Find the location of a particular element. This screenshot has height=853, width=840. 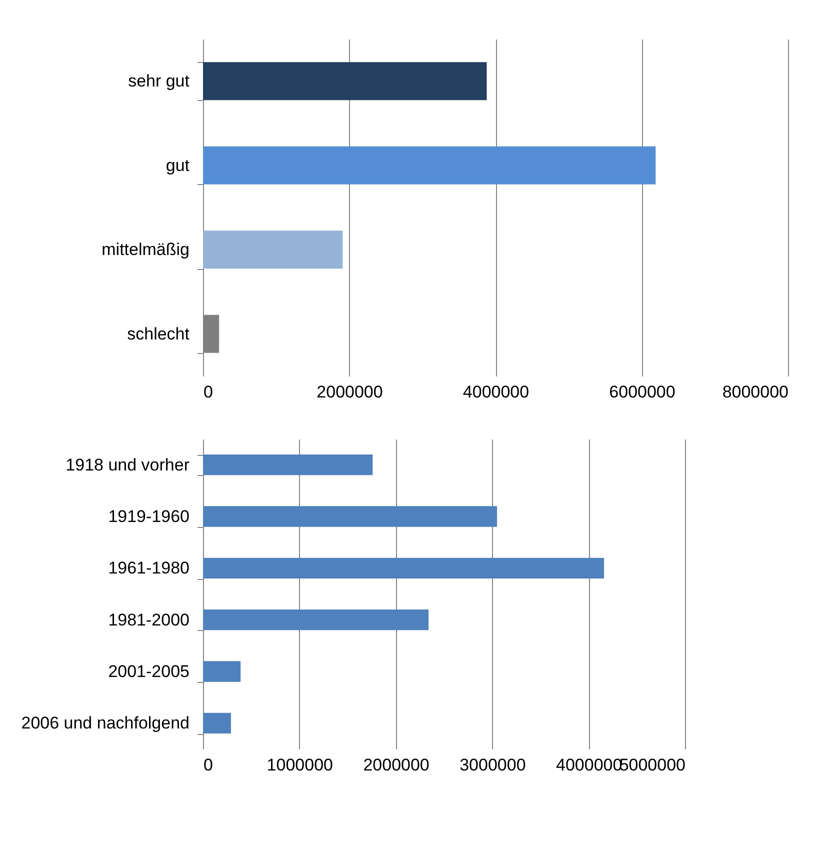

y-tick-label: 1919-1960 is located at coordinates (149, 516).